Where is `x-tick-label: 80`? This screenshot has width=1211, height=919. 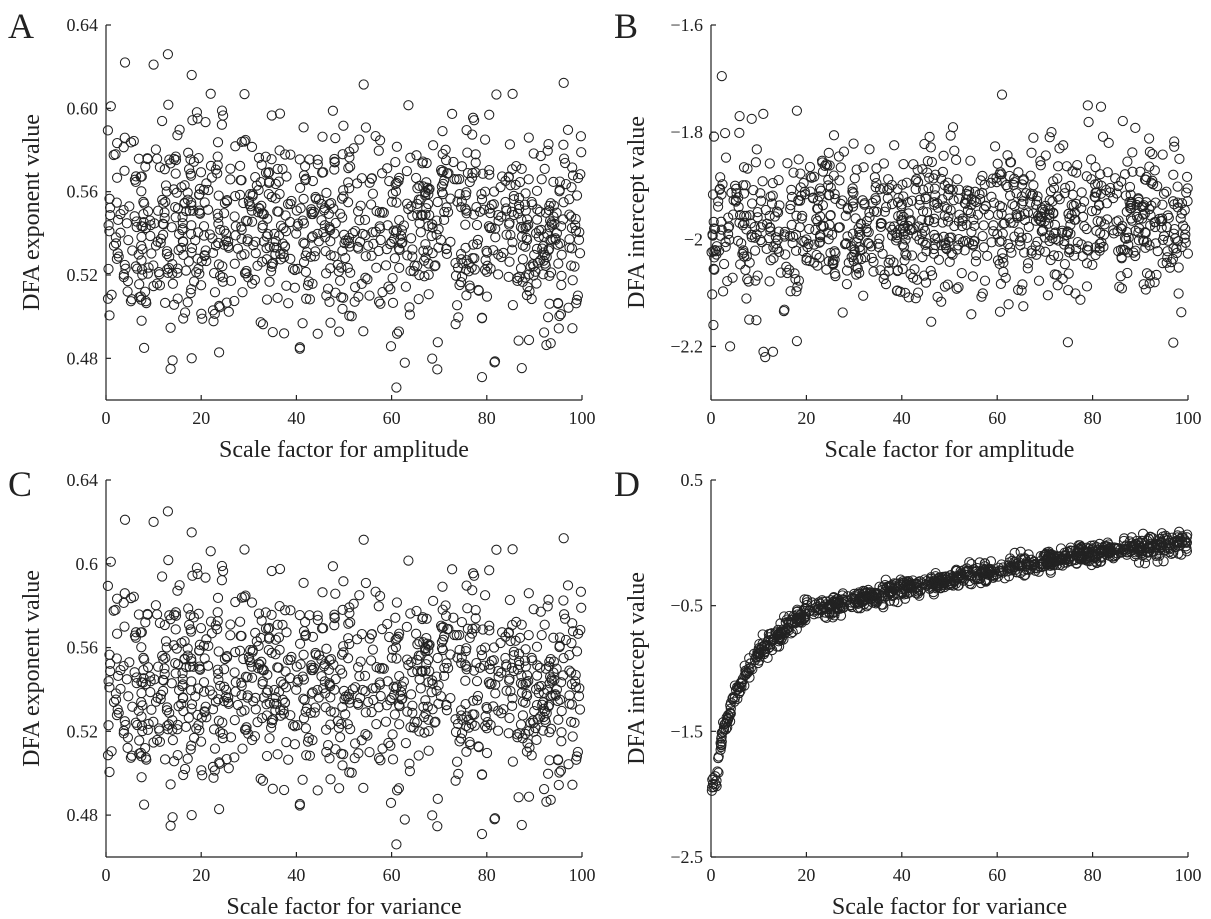 x-tick-label: 80 is located at coordinates (1093, 418).